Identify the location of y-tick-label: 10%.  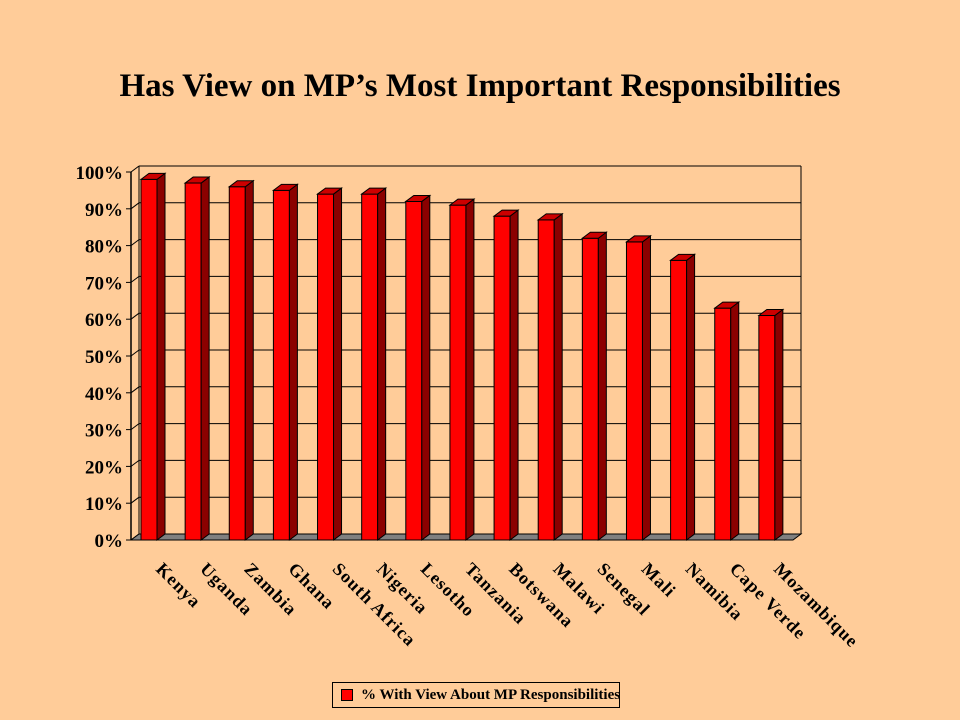
(104, 504).